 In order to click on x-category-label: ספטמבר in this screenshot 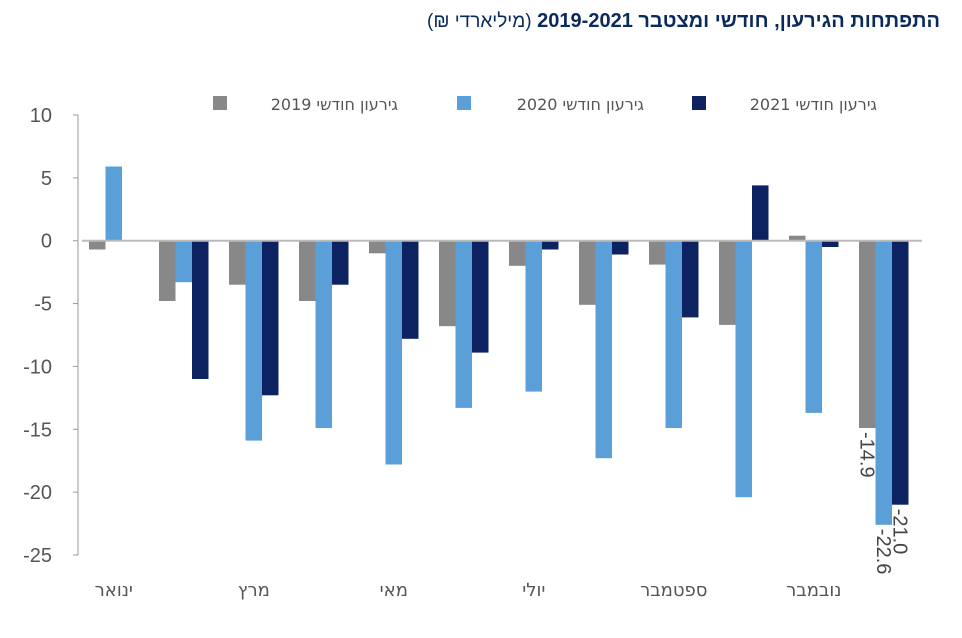, I will do `click(673, 590)`.